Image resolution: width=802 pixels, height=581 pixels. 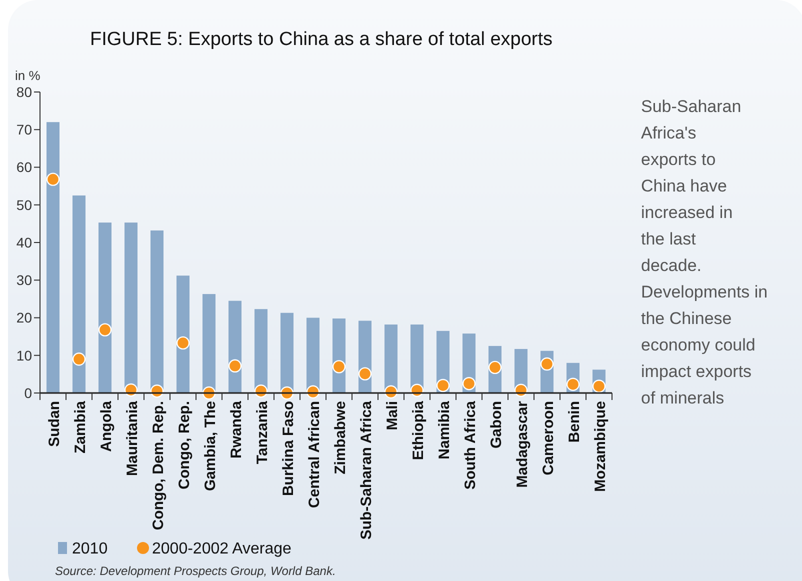 I want to click on chart-title: FIGURE 5: Exports to China as a share of total exports, so click(x=321, y=39).